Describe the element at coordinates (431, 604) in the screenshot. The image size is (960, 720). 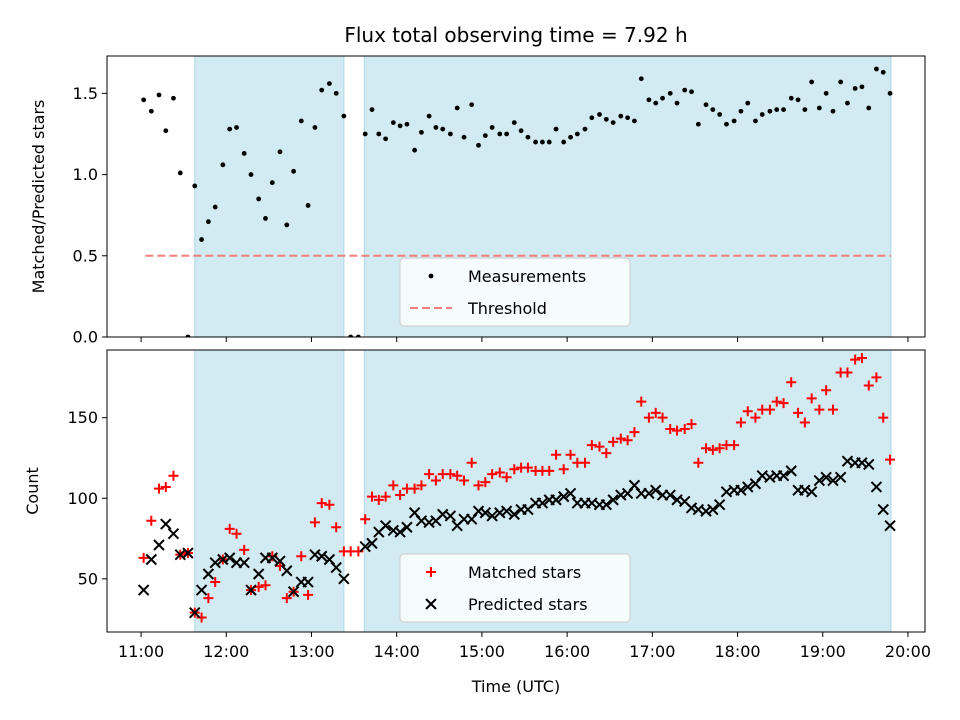
I see `legend-swatch-predicted-stars` at that location.